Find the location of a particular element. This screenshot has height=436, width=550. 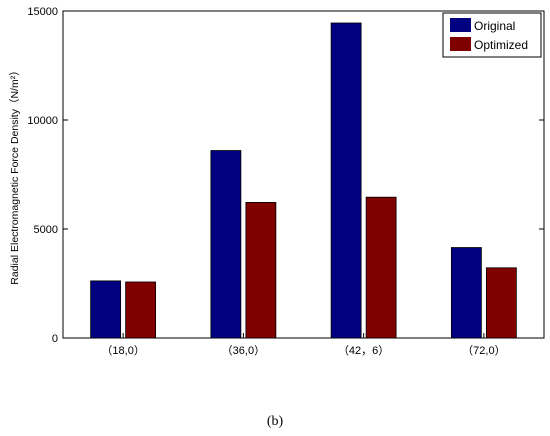

y-tick-label: 0 is located at coordinates (55, 339).